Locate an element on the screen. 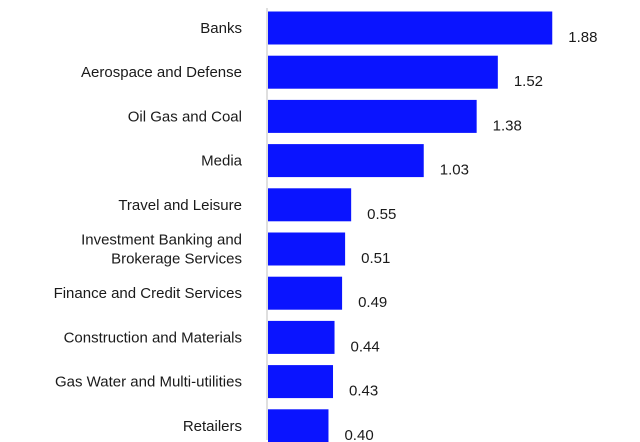 Image resolution: width=640 pixels, height=442 pixels. category-label: Finance and Credit Services is located at coordinates (148, 293).